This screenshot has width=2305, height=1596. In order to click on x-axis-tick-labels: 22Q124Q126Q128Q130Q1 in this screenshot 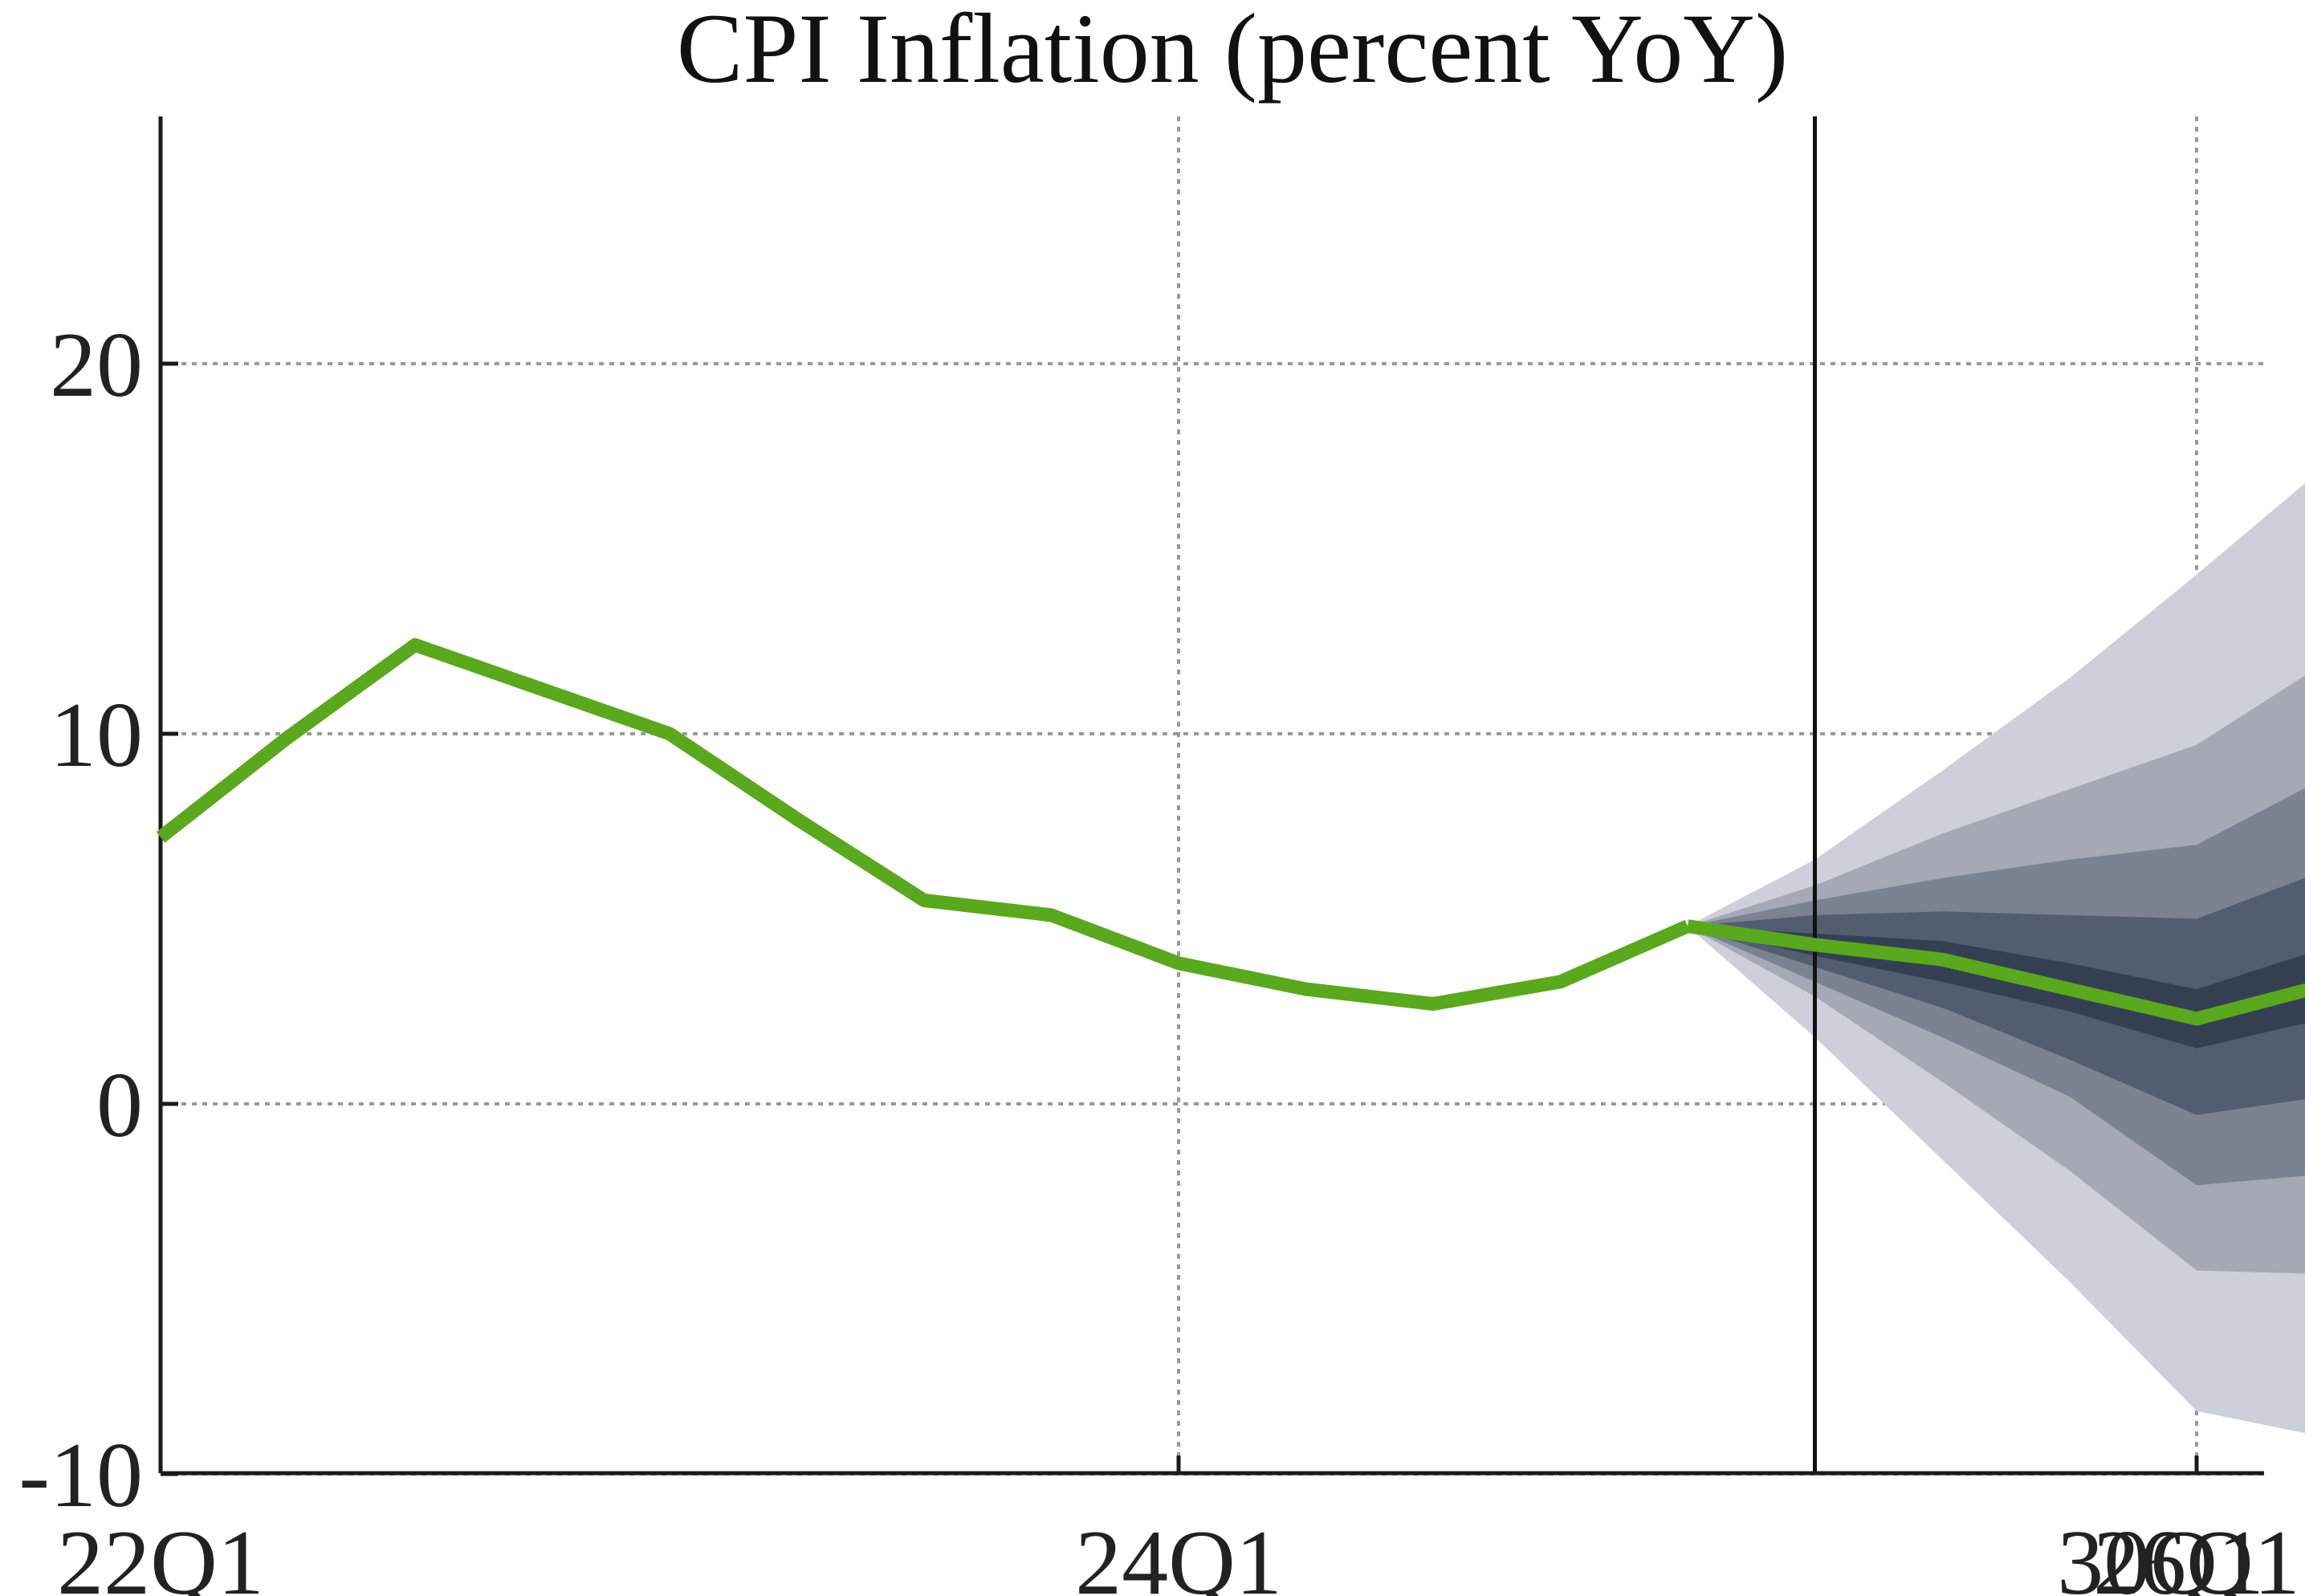, I will do `click(1179, 1554)`.